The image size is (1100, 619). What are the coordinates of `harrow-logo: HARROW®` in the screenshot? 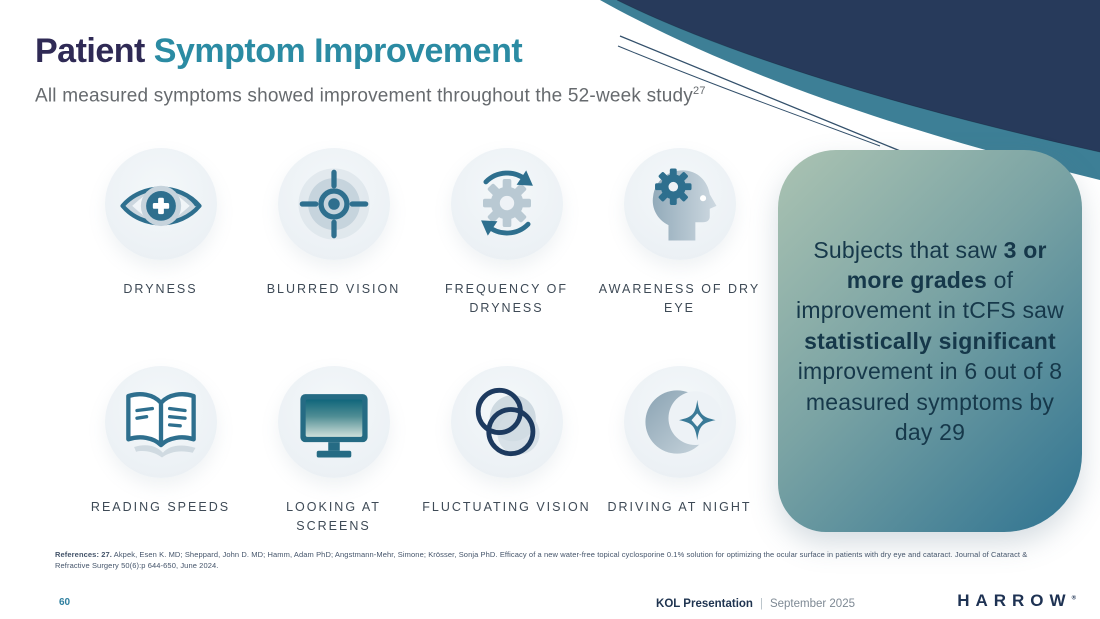 It's located at (1016, 601).